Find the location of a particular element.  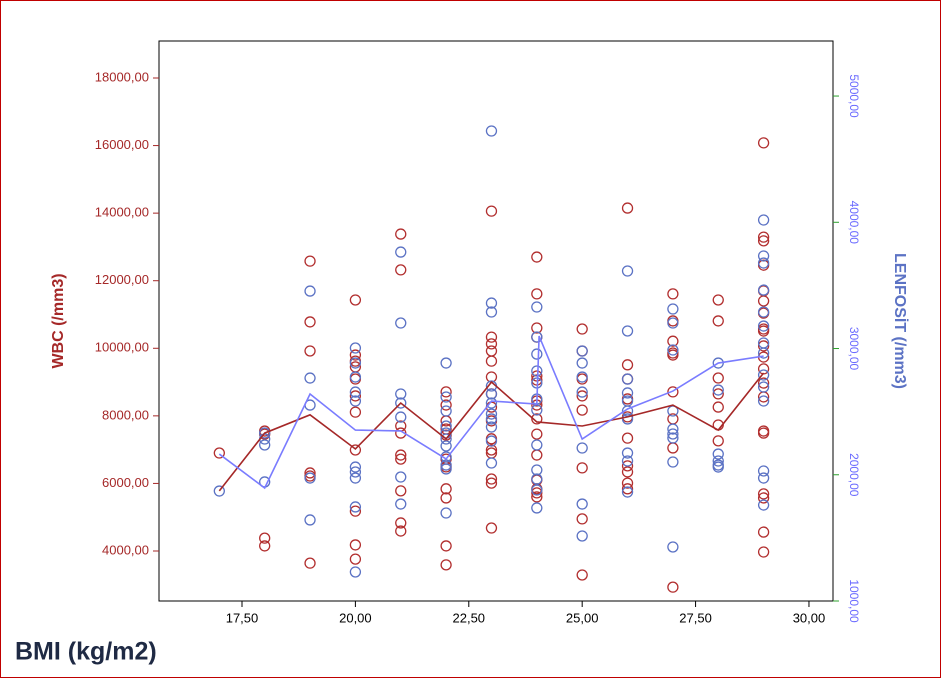

y-tick-label: 16000,00 is located at coordinates (122, 144).